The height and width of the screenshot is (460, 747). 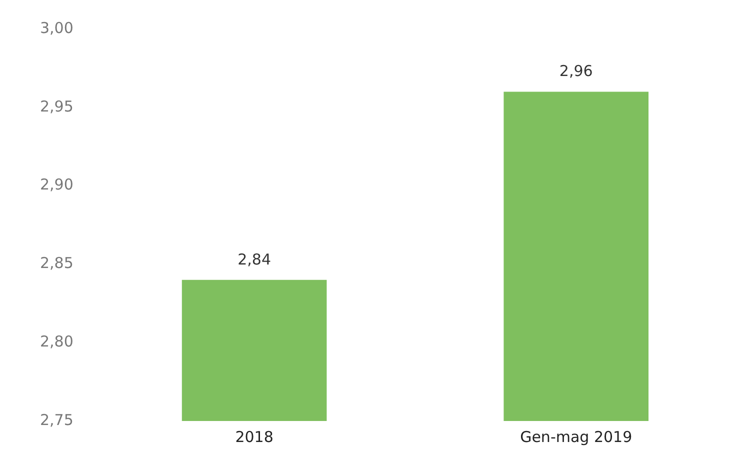 I want to click on x-tick-label: 2018, so click(x=254, y=437).